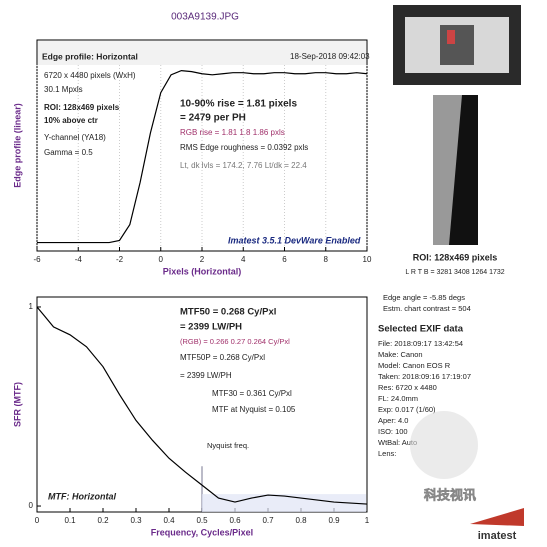 This screenshot has width=547, height=547. What do you see at coordinates (232, 132) in the screenshot?
I see `annotation: RGB rise = 1.81 1.8 1.86 pxls` at bounding box center [232, 132].